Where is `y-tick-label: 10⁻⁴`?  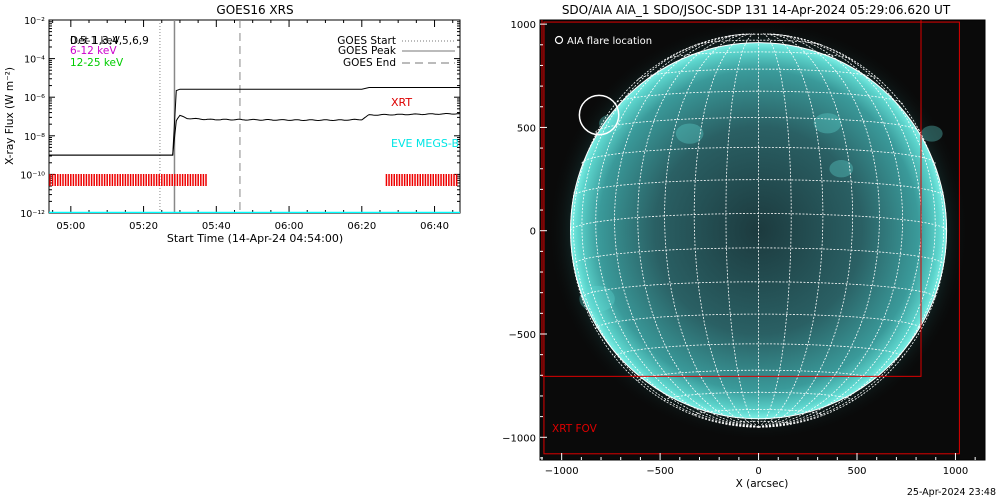 y-tick-label: 10⁻⁴ is located at coordinates (34, 60).